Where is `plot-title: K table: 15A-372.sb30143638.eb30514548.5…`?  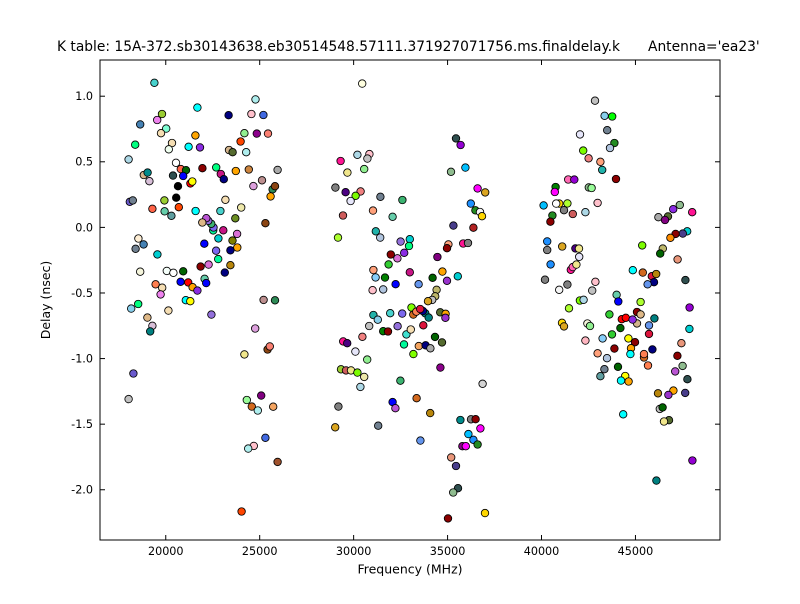 plot-title: K table: 15A-372.sb30143638.eb30514548.5… is located at coordinates (338, 47).